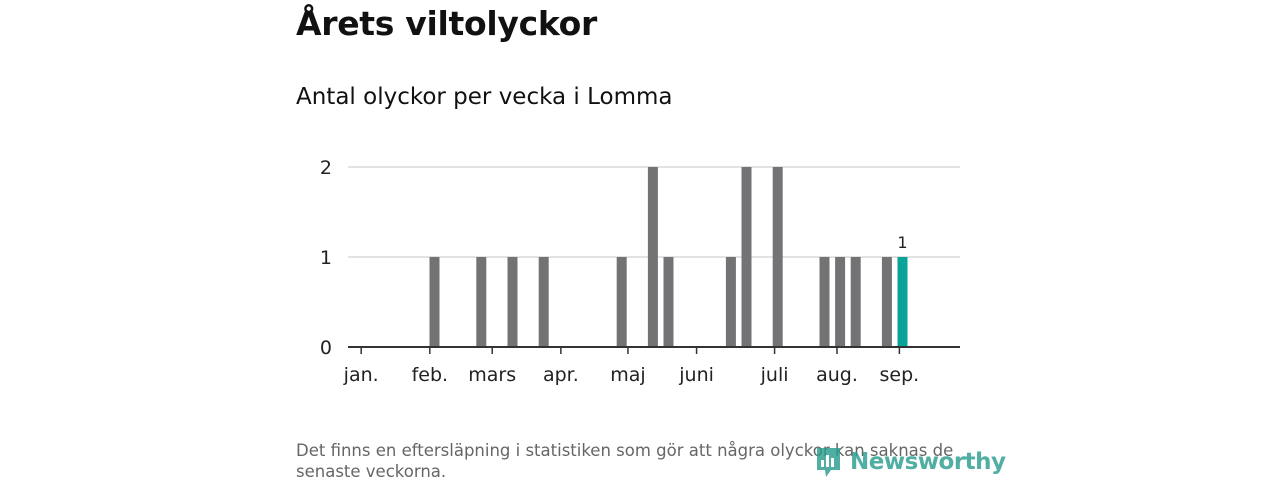 The height and width of the screenshot is (482, 1280). What do you see at coordinates (484, 97) in the screenshot?
I see `chart-subtitle: Antal olyckor per vecka i Lomma` at bounding box center [484, 97].